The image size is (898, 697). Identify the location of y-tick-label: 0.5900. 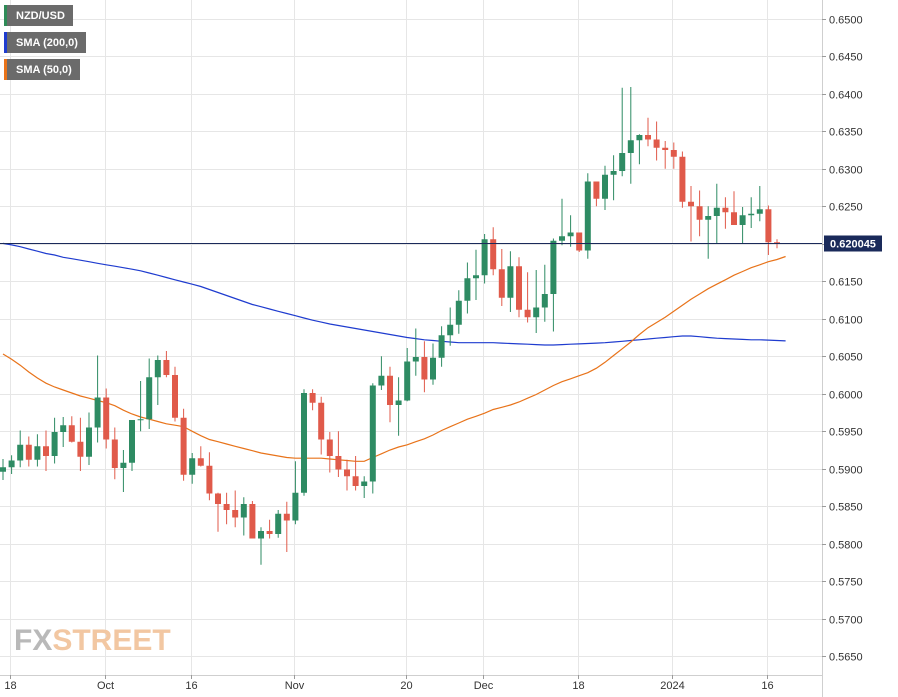
(846, 471).